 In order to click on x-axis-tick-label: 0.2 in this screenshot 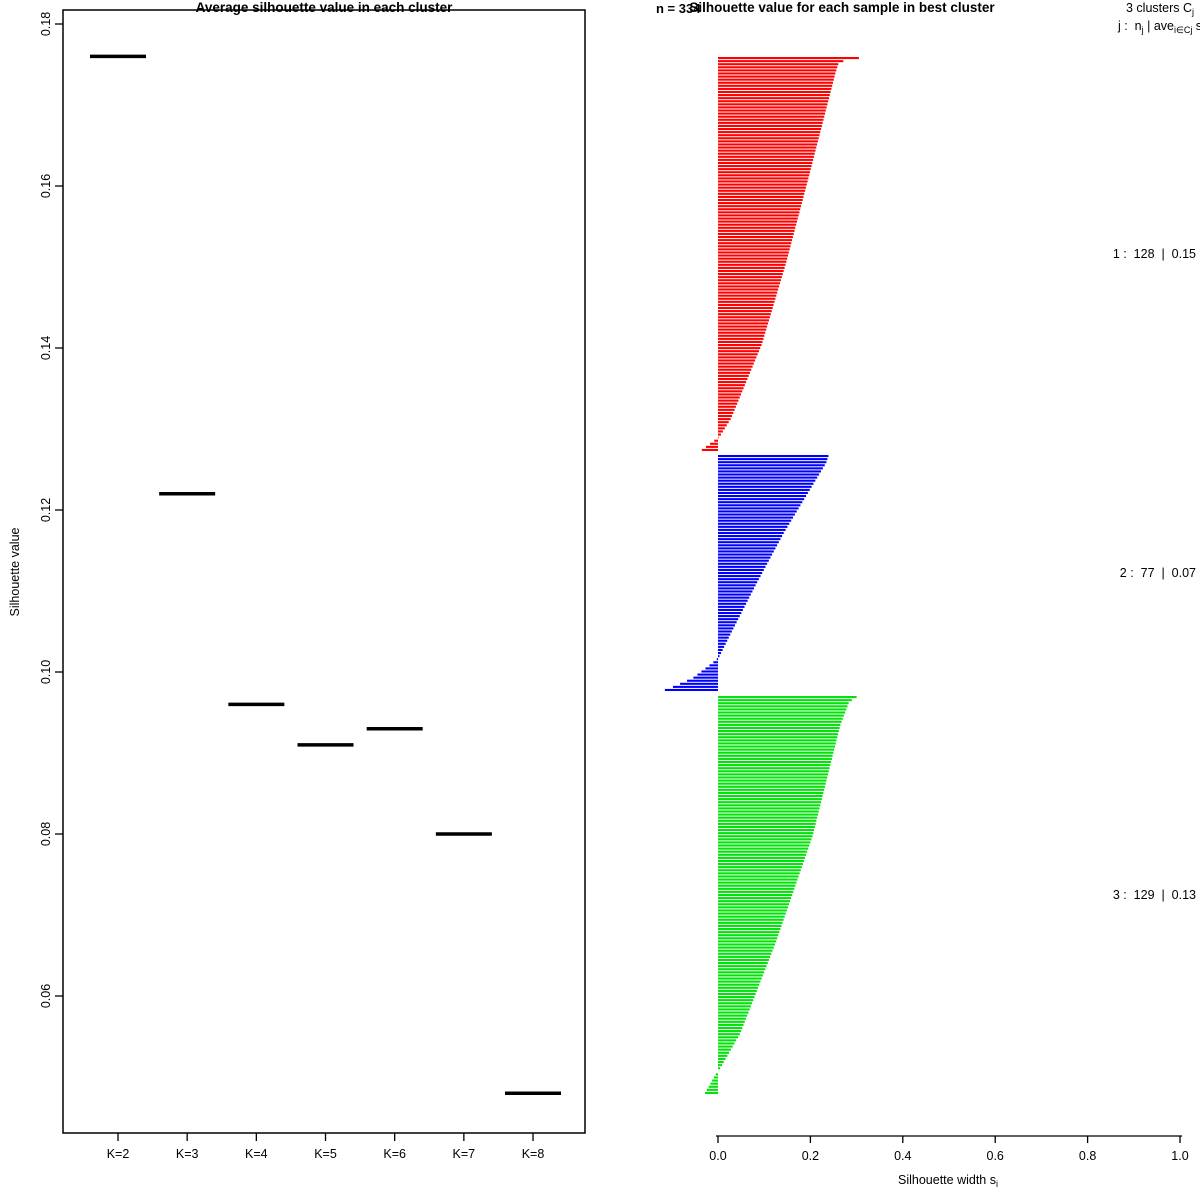, I will do `click(810, 1156)`.